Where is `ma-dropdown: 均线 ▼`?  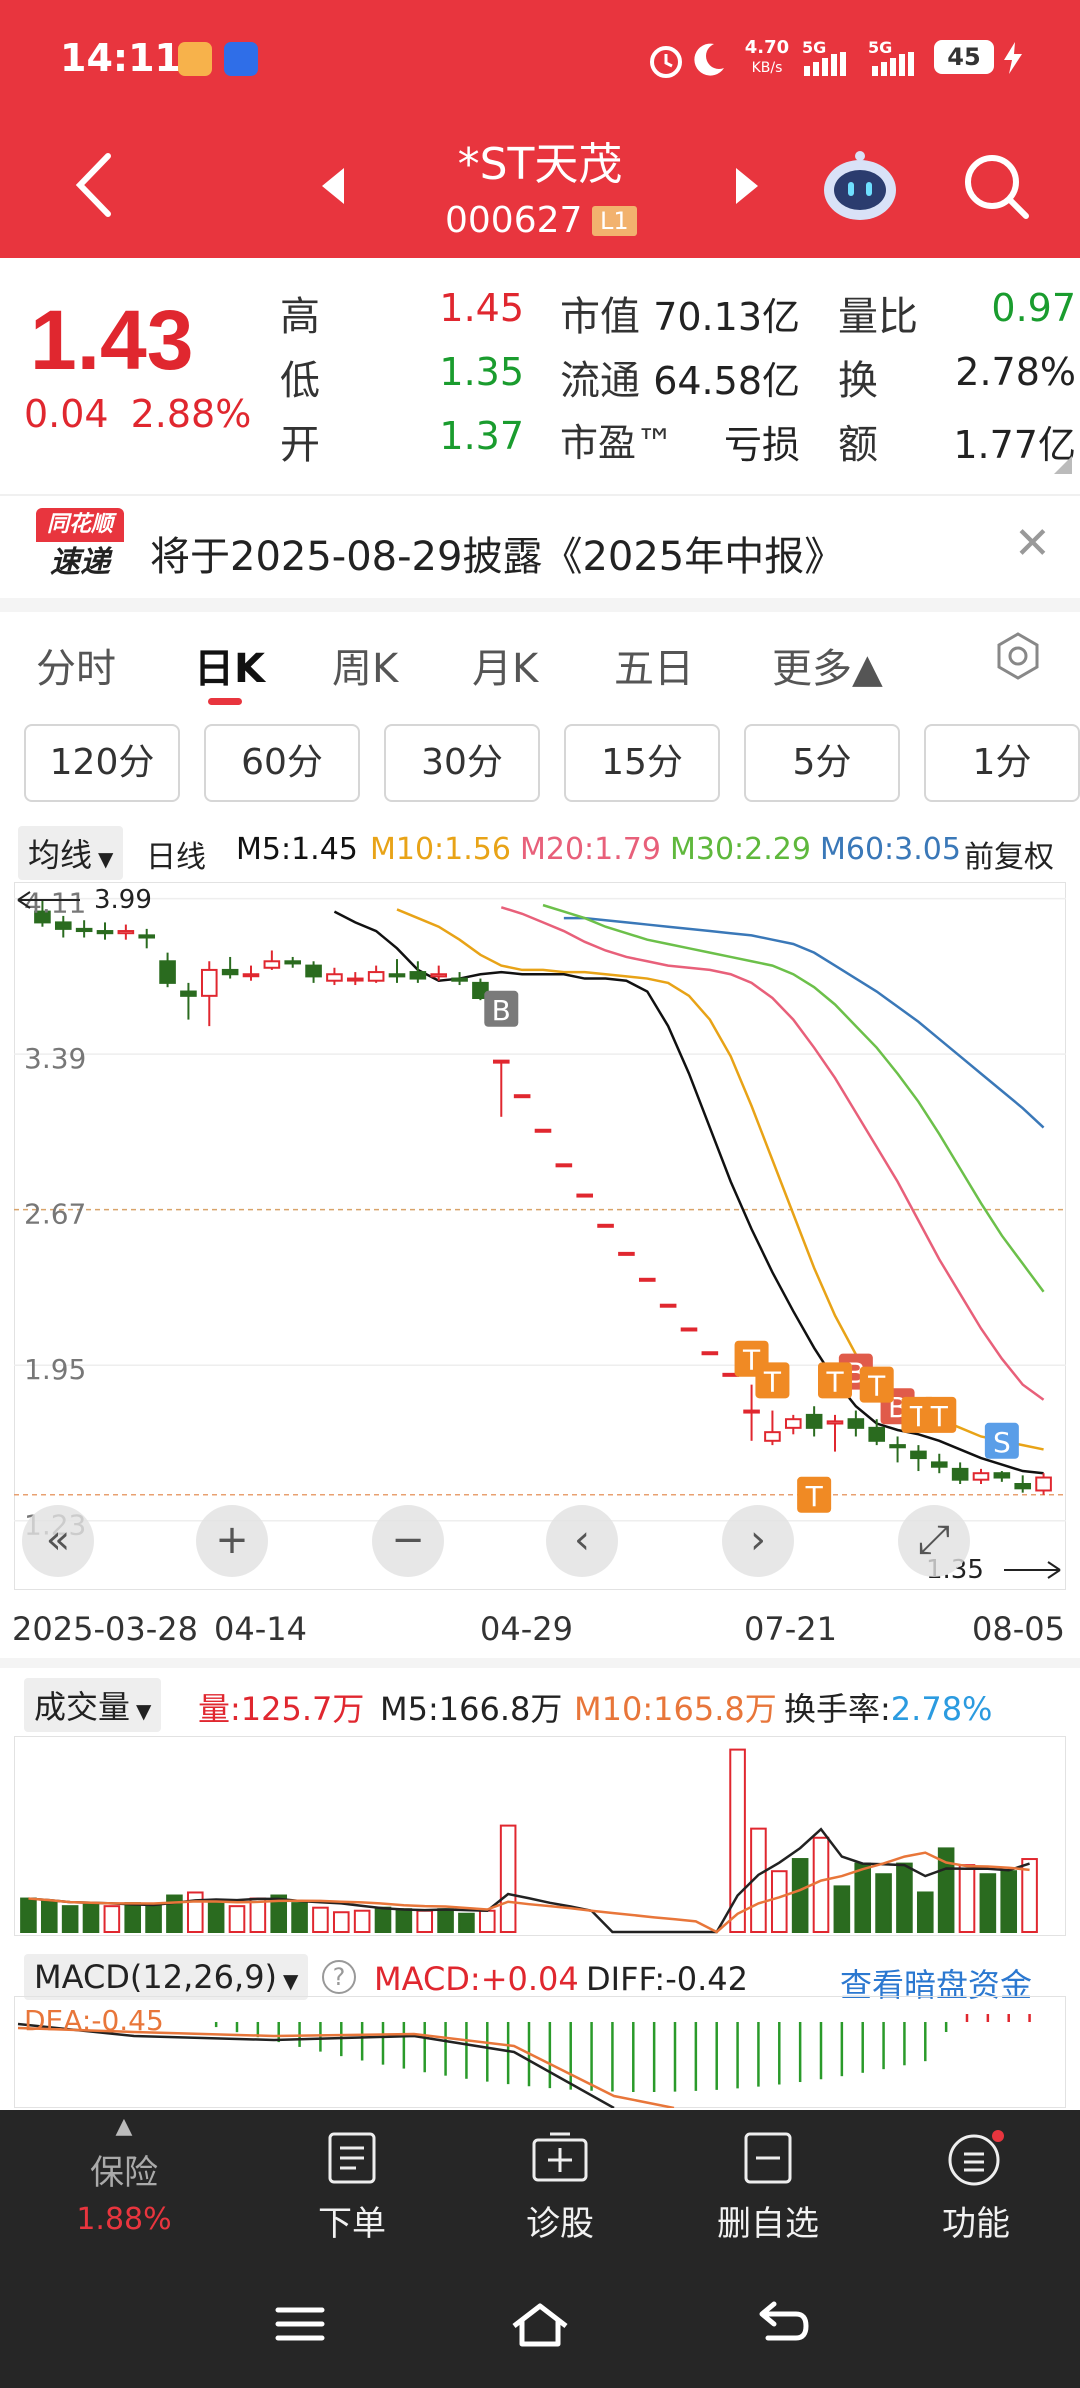 ma-dropdown: 均线 ▼ is located at coordinates (71, 853).